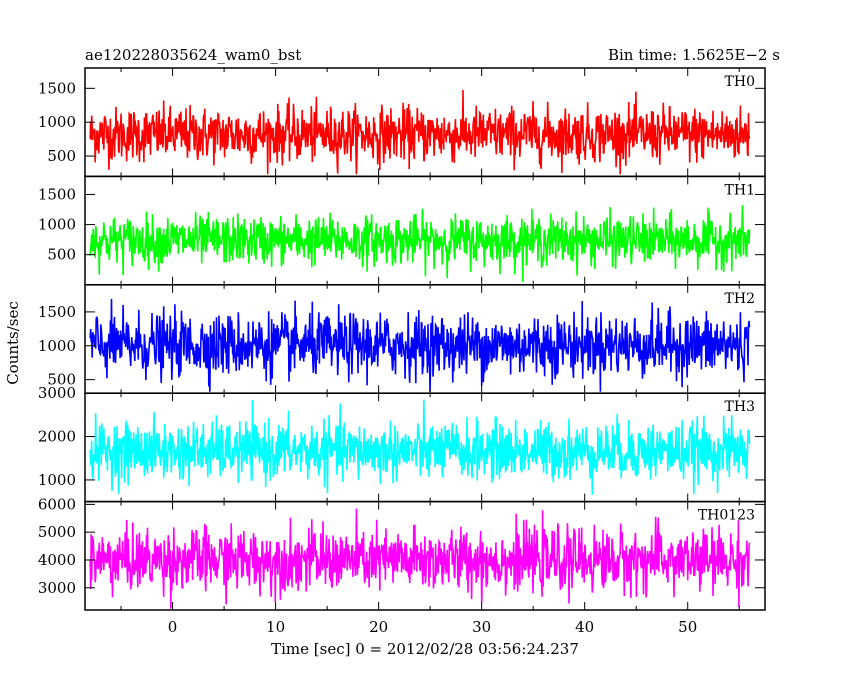 The height and width of the screenshot is (680, 850). I want to click on panel-frame-TH0123, so click(425, 555).